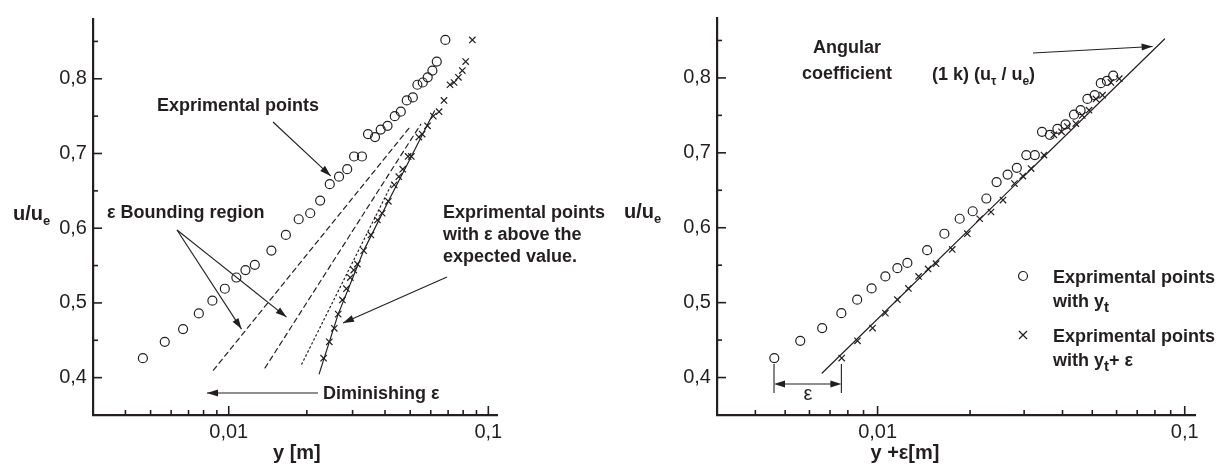 The height and width of the screenshot is (466, 1223). What do you see at coordinates (297, 452) in the screenshot?
I see `x-axis-title: y [m]` at bounding box center [297, 452].